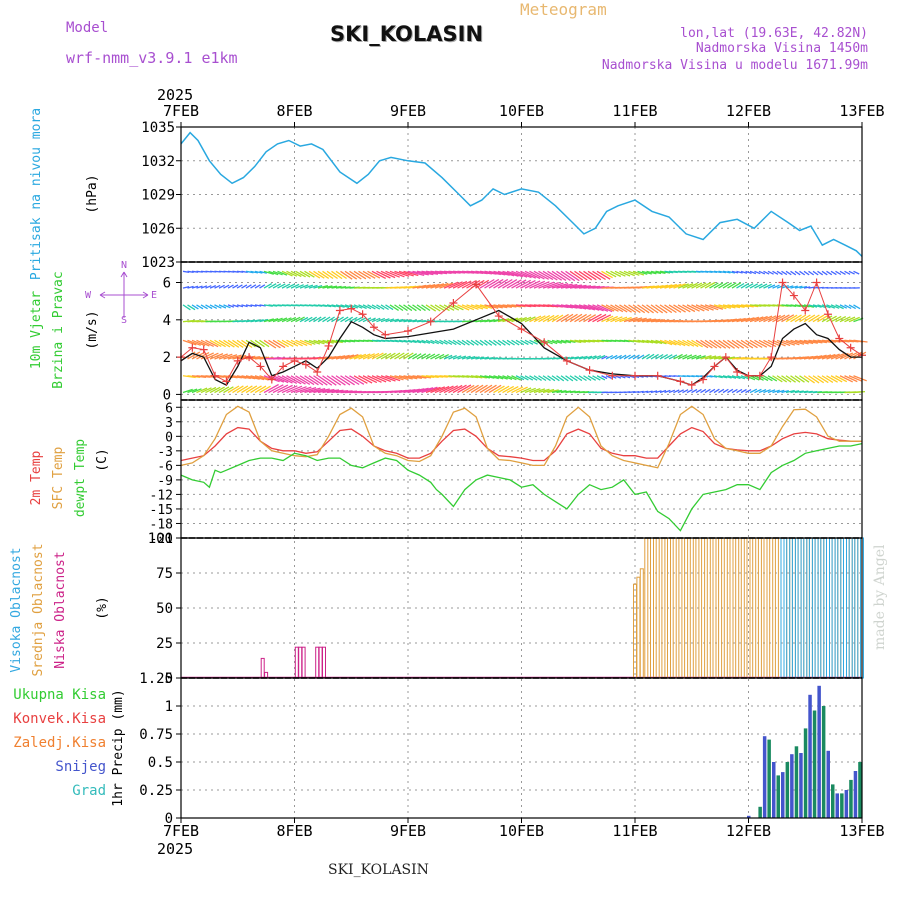 Image resolution: width=900 pixels, height=900 pixels. I want to click on temp-2m-line, so click(521, 444).